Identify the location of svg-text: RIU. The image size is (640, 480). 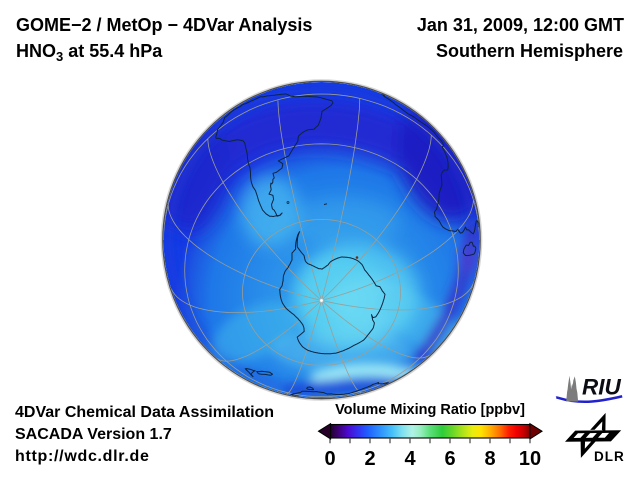
(602, 387).